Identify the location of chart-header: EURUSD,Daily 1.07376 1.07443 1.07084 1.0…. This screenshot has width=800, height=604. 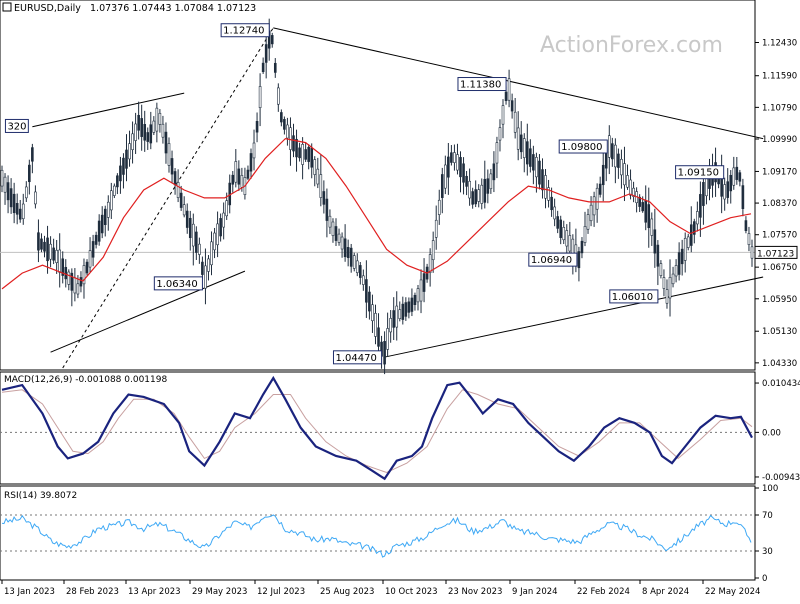
(129, 8).